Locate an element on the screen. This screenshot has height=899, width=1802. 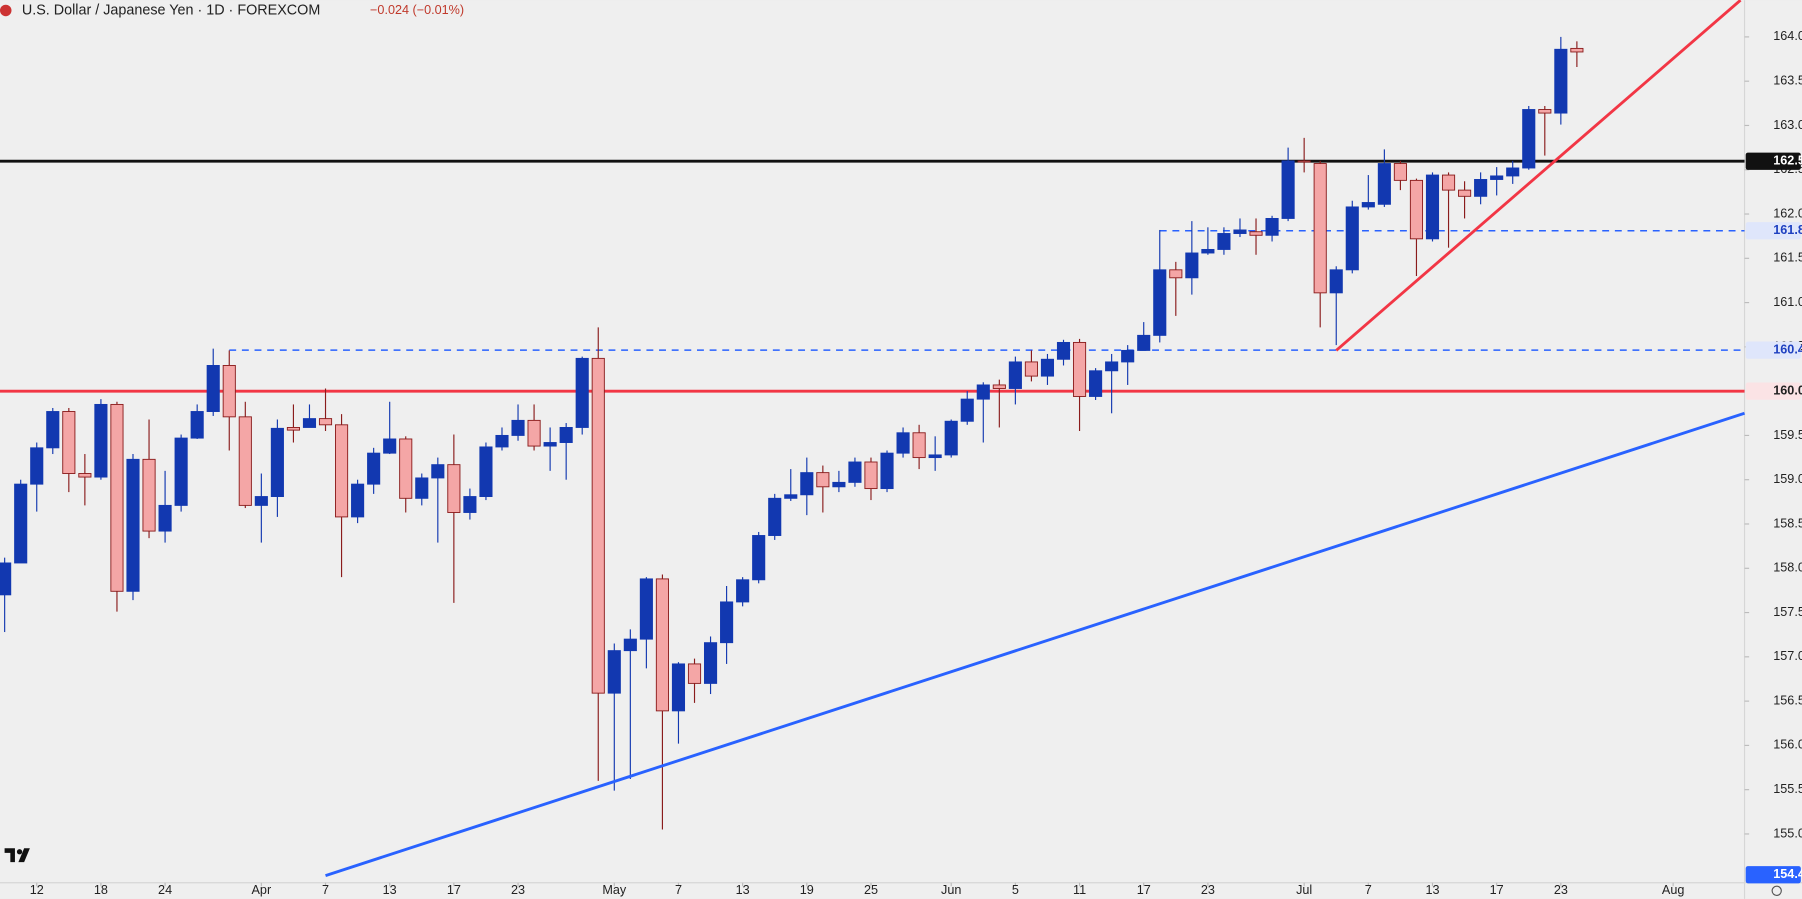
x-tick-label: 11 is located at coordinates (1079, 890).